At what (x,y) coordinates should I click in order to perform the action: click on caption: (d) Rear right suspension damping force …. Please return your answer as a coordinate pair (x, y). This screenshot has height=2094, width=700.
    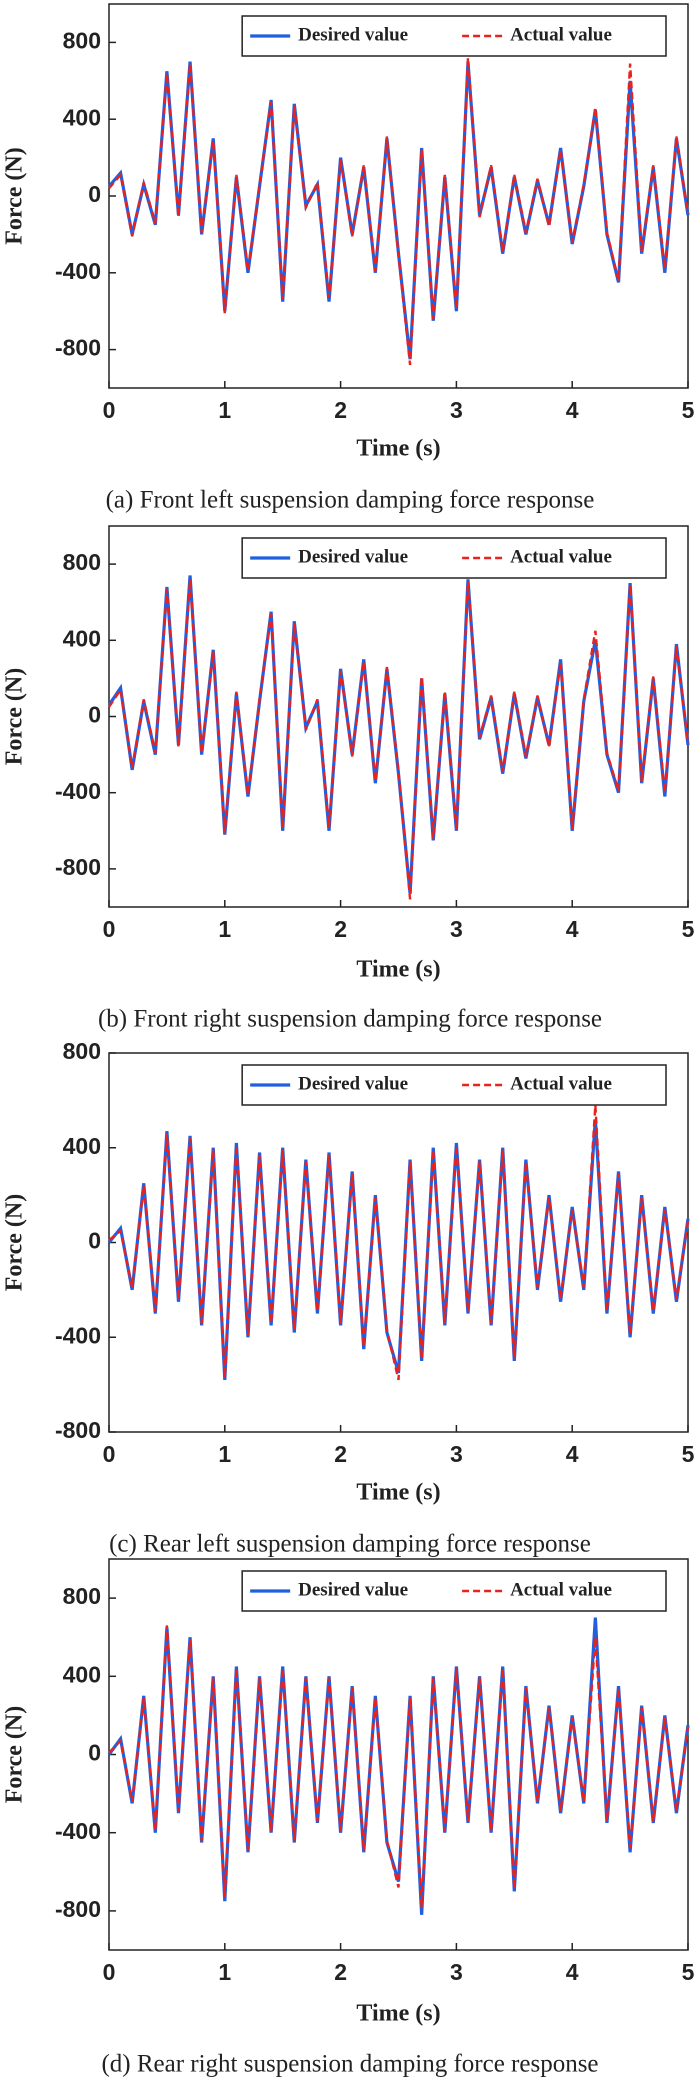
    Looking at the image, I should click on (349, 2064).